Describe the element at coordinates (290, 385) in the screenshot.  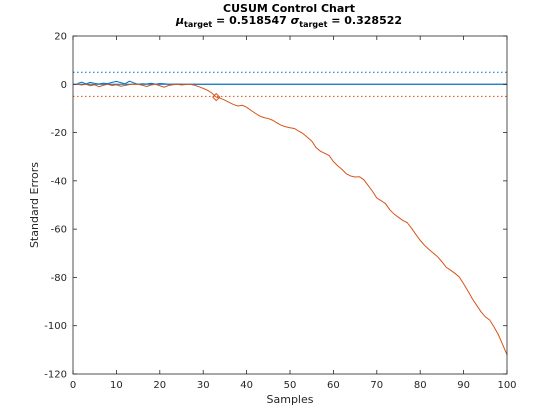
I see `x-tick-label: 50` at that location.